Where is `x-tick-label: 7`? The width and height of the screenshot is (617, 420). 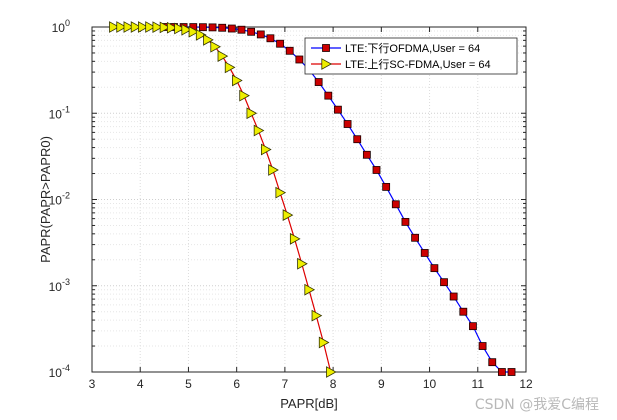 x-tick-label: 7 is located at coordinates (285, 384).